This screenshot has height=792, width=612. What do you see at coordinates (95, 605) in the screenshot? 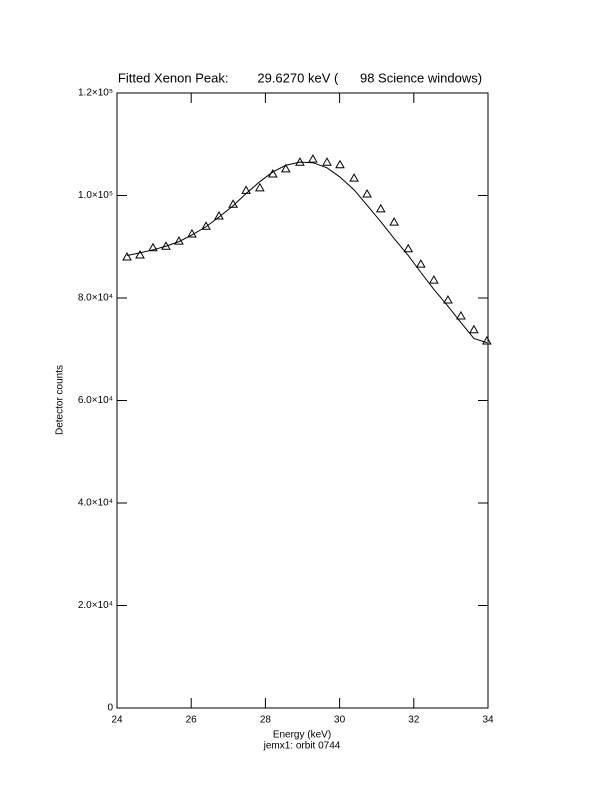
I see `y-tick-label: 2.0×10⁴` at bounding box center [95, 605].